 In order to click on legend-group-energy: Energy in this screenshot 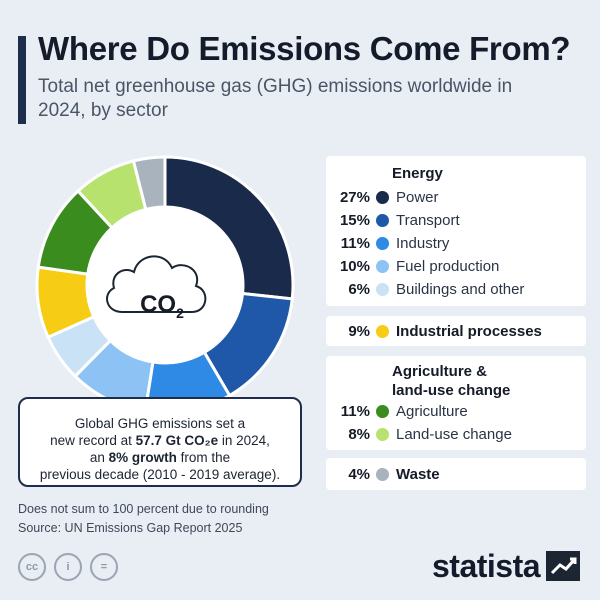, I will do `click(417, 173)`.